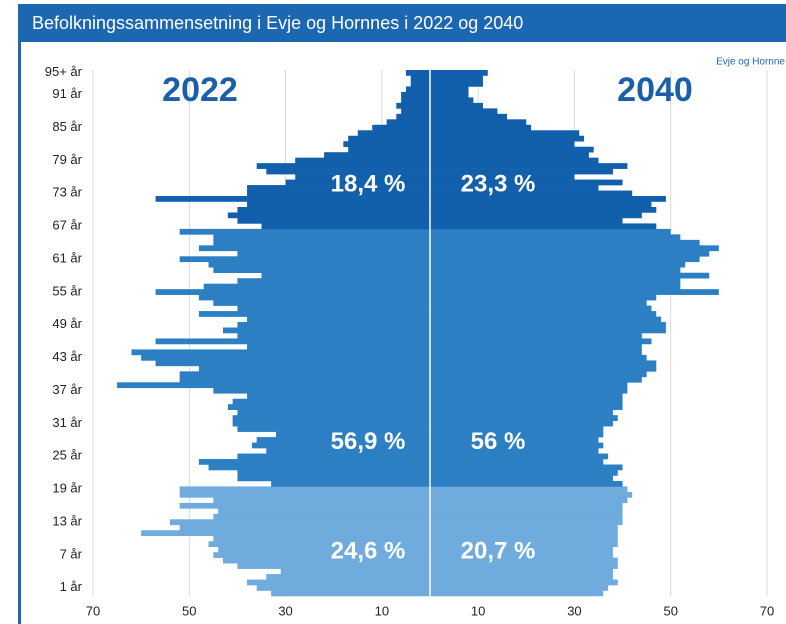 This screenshot has width=786, height=624. What do you see at coordinates (368, 441) in the screenshot?
I see `group-percent: 56,9 %` at bounding box center [368, 441].